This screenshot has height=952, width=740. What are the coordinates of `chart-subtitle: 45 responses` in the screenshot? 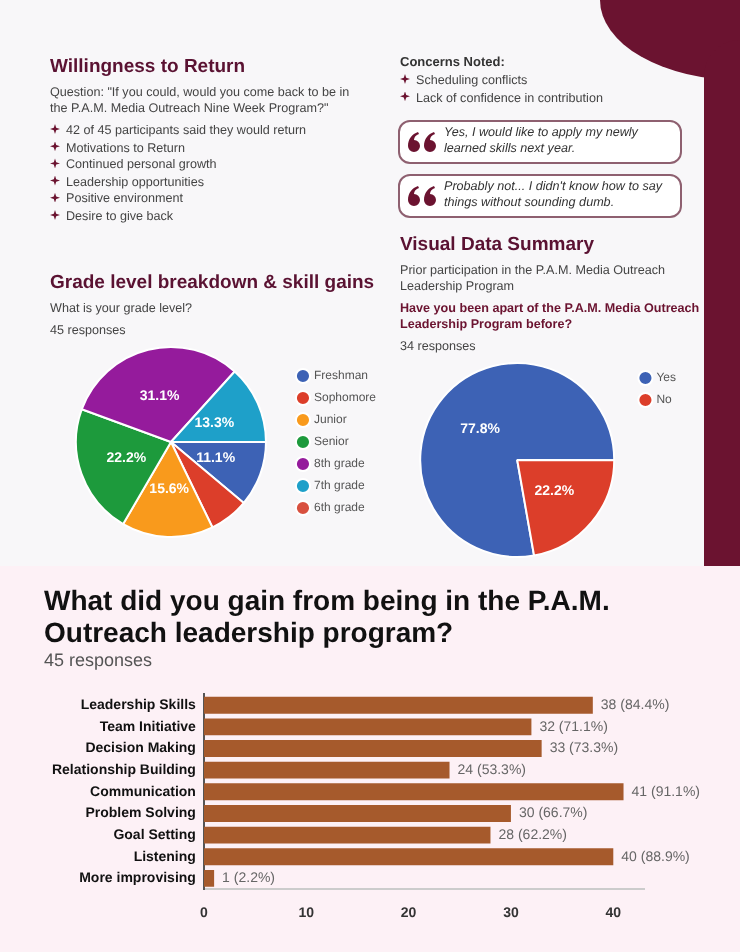 It's located at (99, 660).